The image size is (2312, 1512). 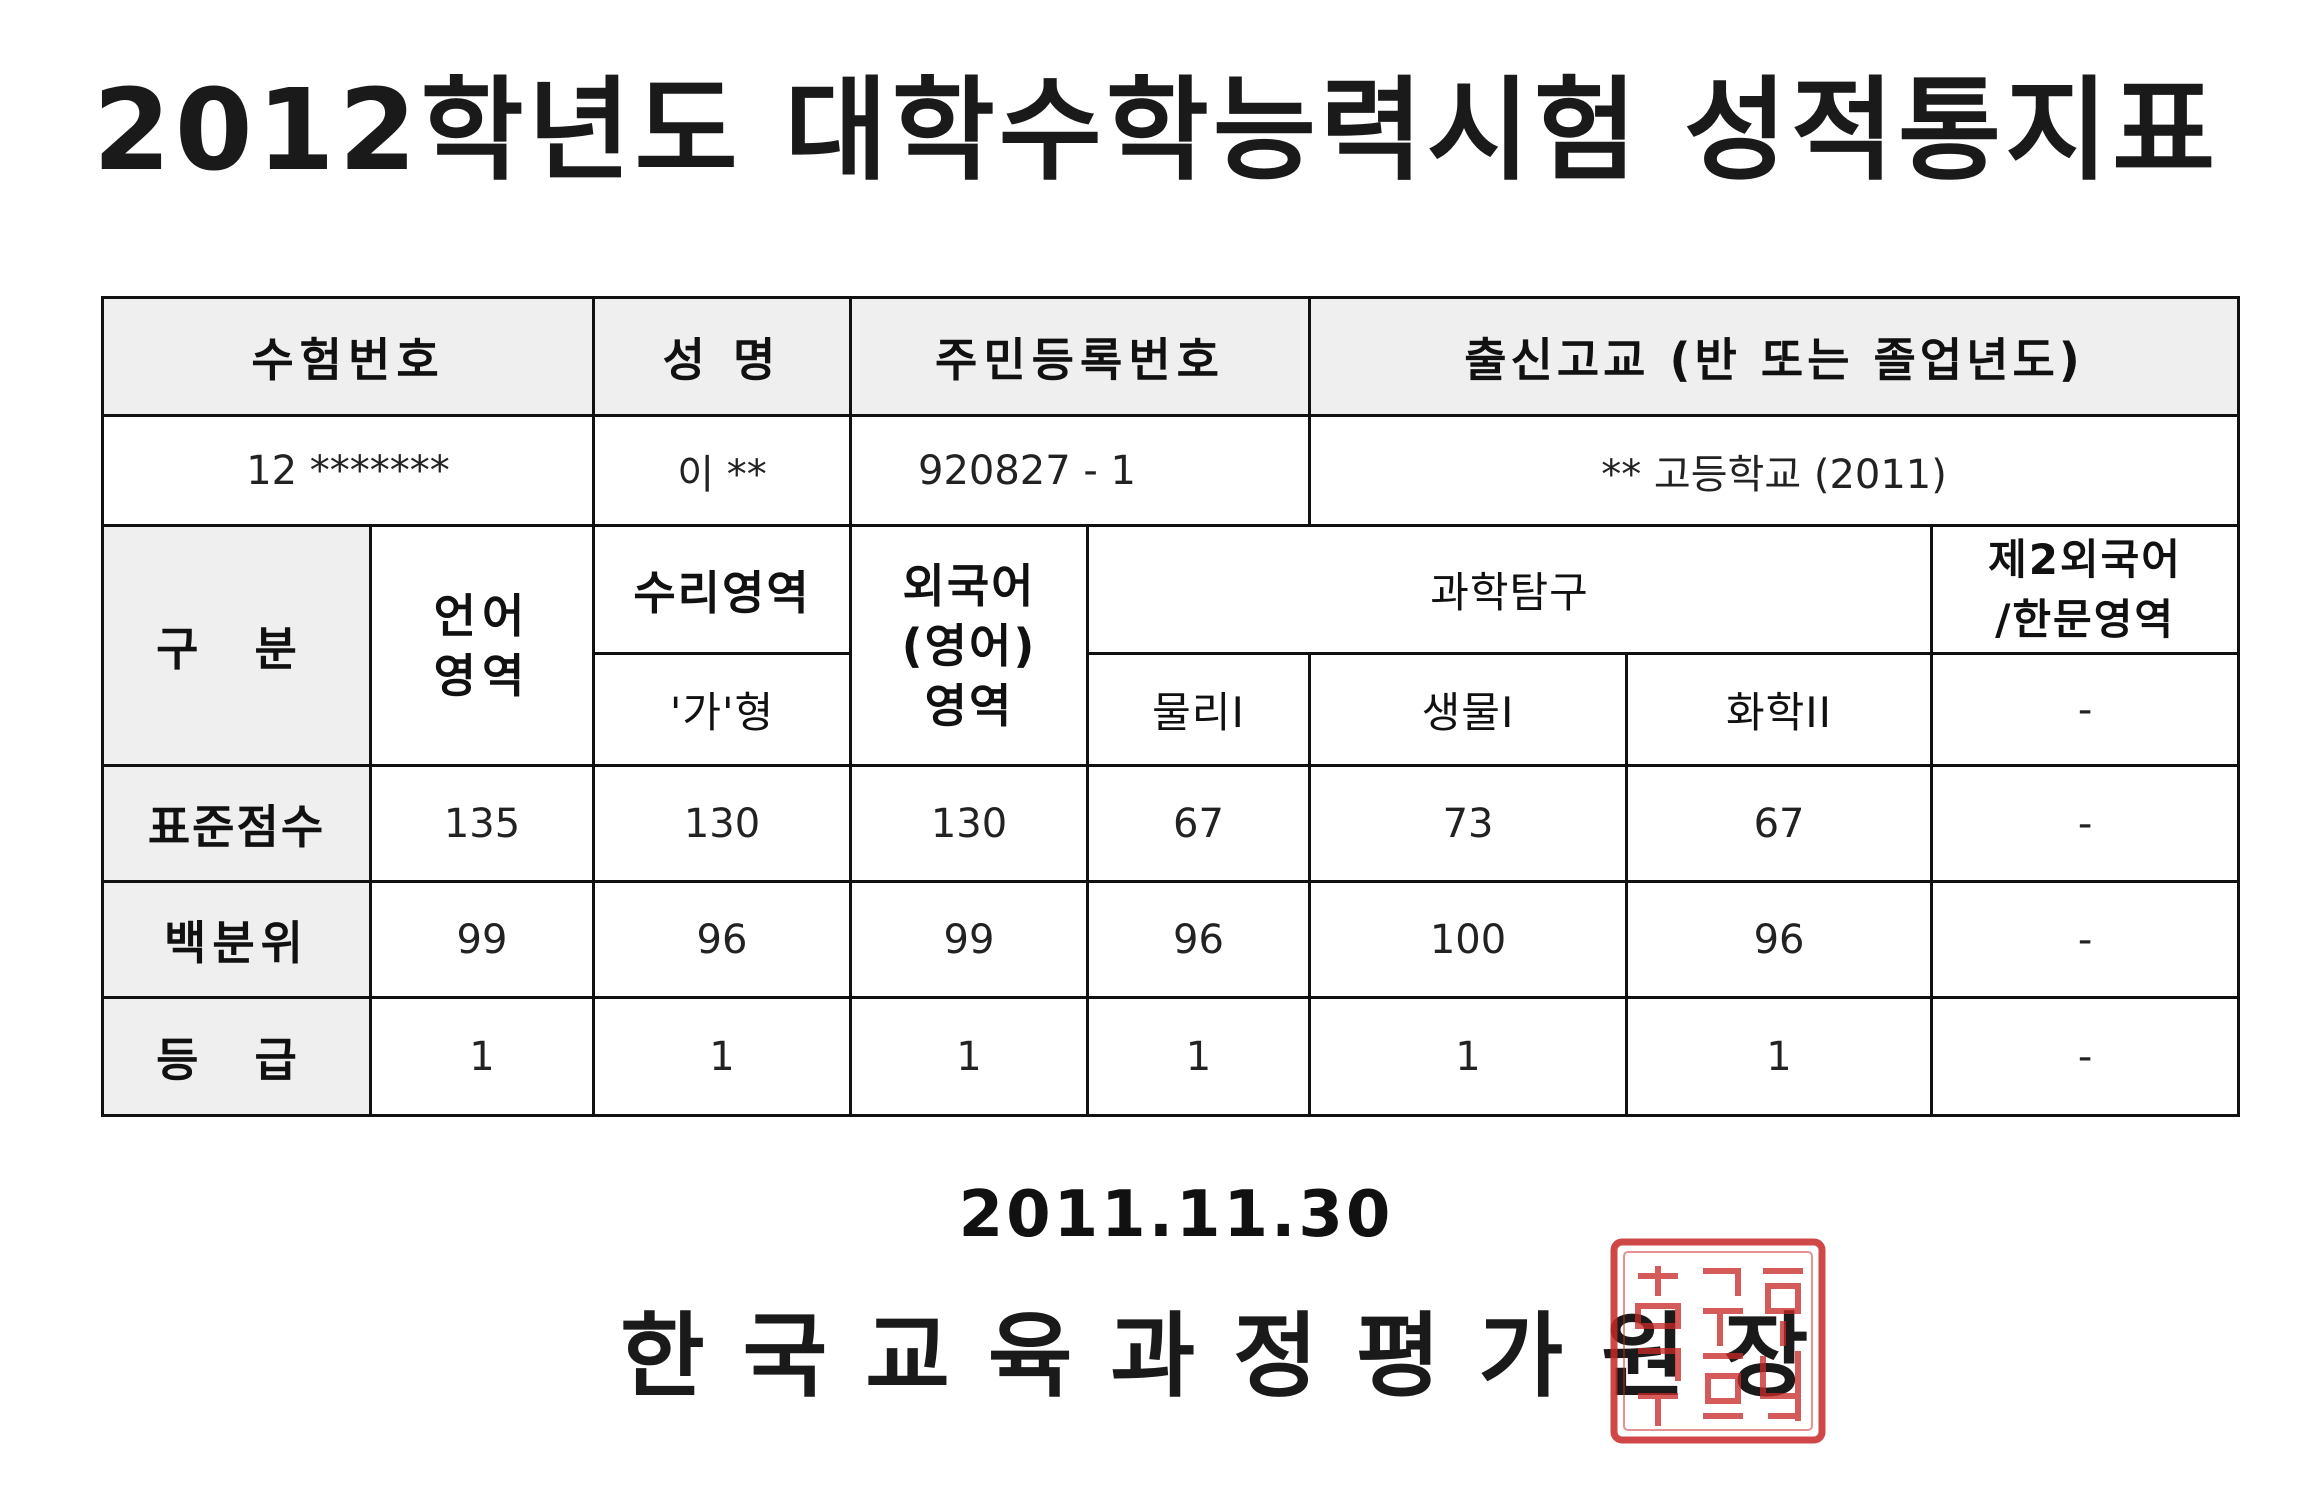 What do you see at coordinates (1176, 1215) in the screenshot?
I see `issue-date: 2011.11.30` at bounding box center [1176, 1215].